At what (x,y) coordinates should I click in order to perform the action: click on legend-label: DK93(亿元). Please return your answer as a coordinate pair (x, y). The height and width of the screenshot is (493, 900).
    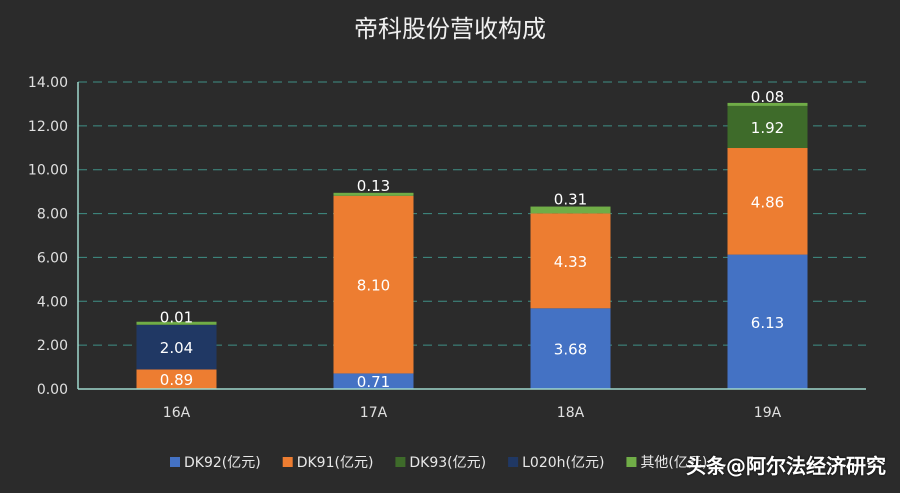
    Looking at the image, I should click on (447, 463).